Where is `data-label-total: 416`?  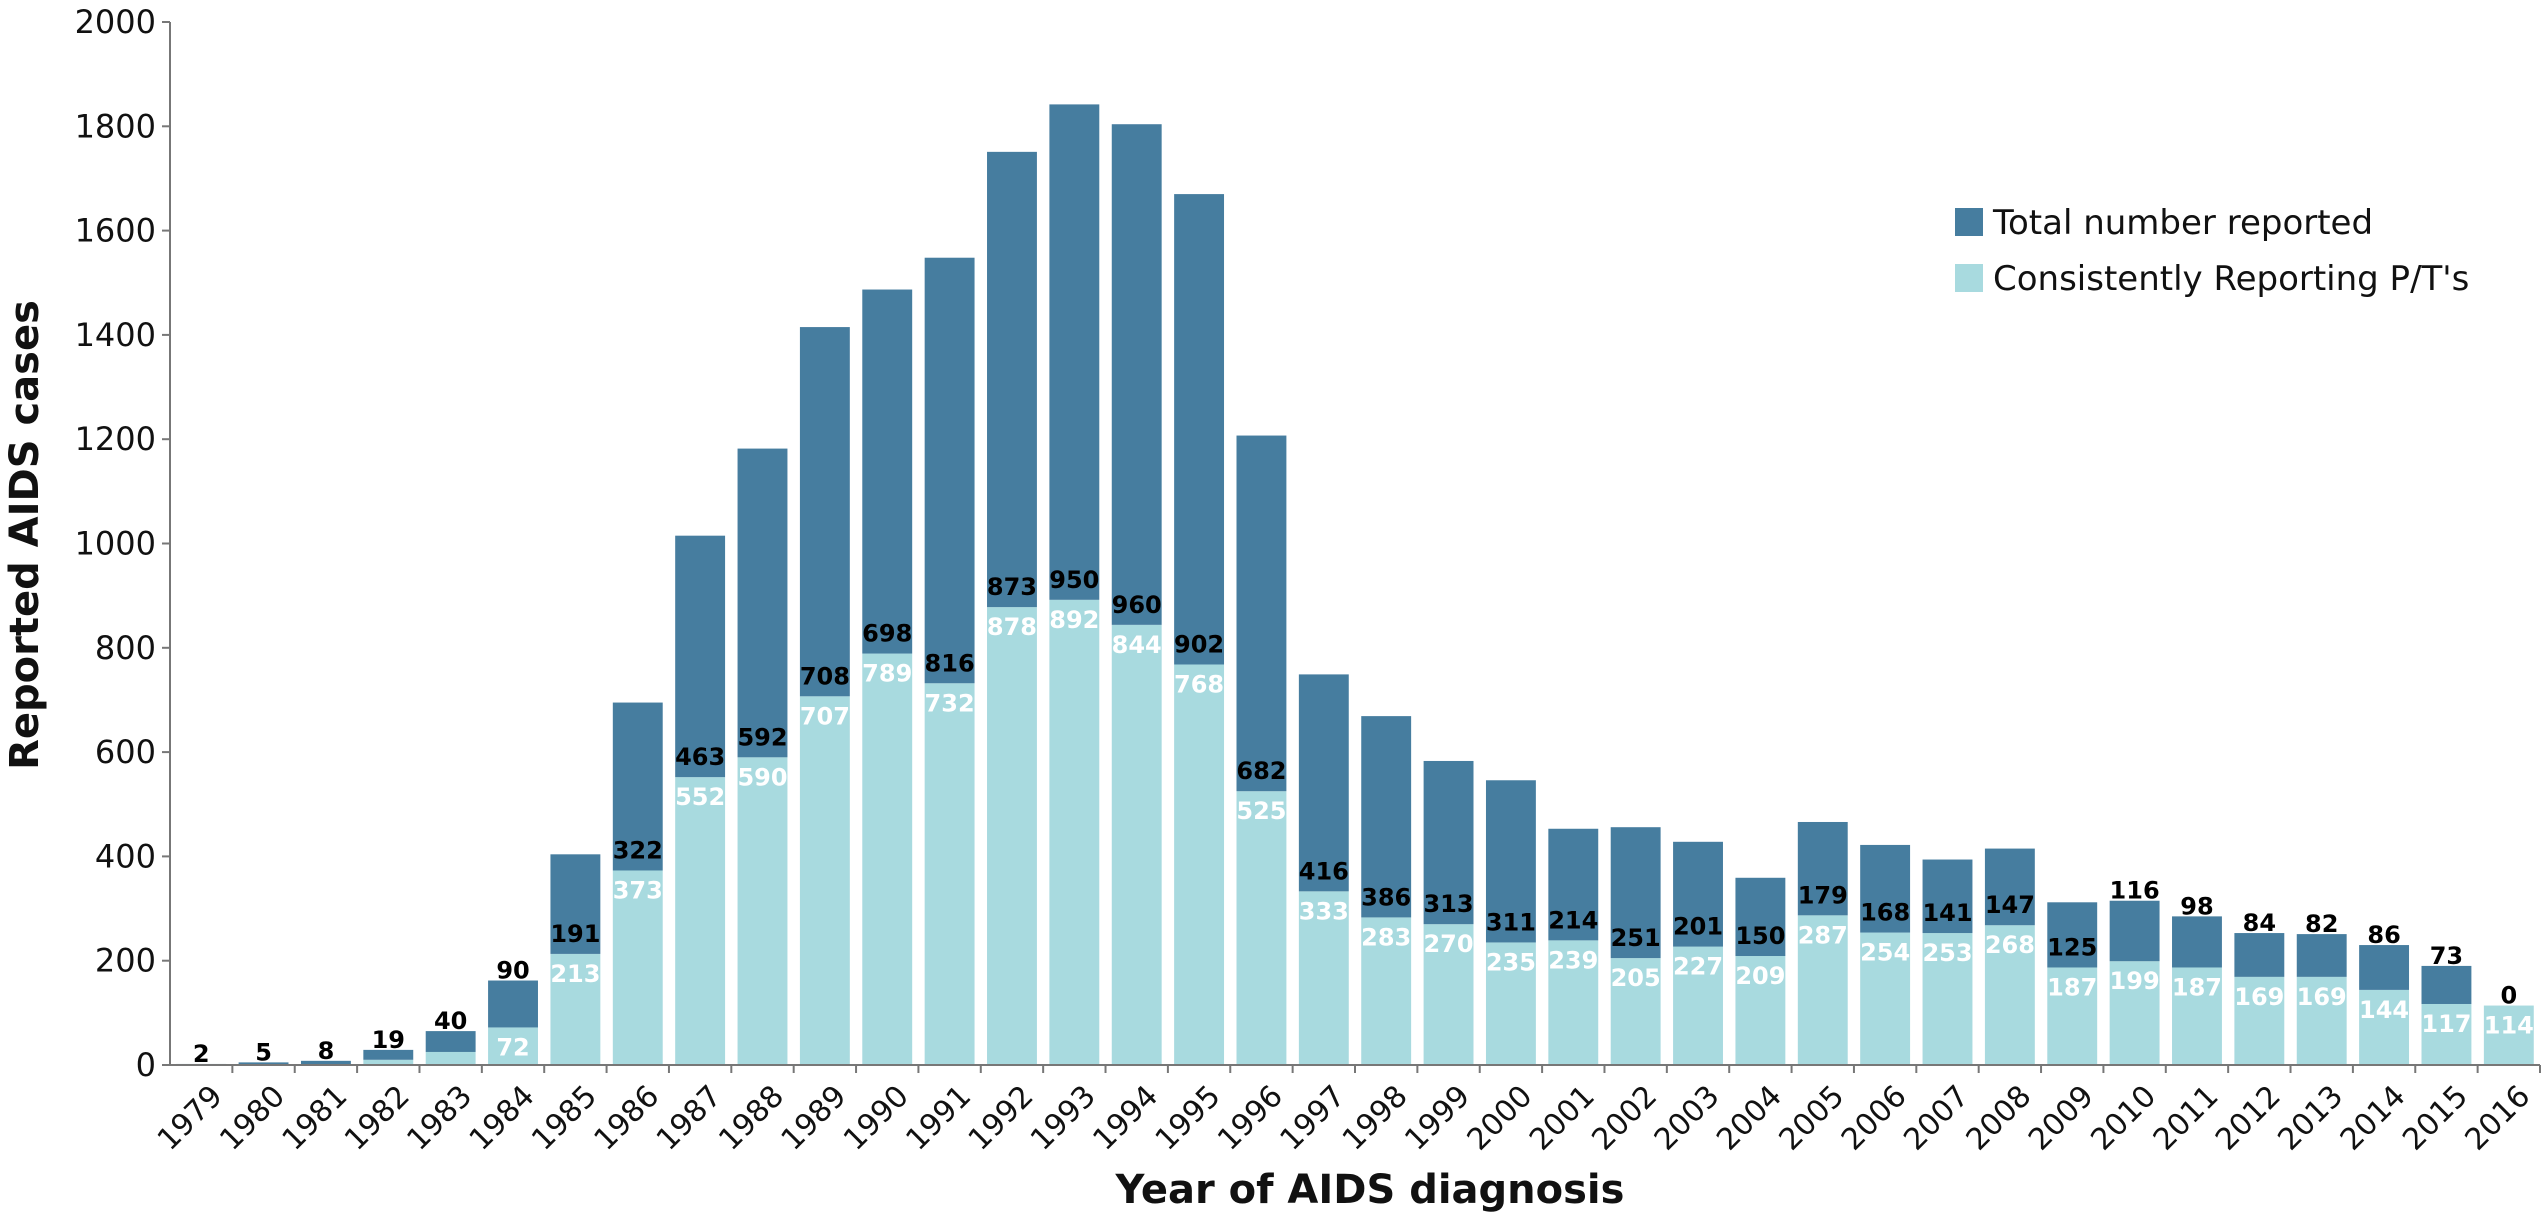
data-label-total: 416 is located at coordinates (1324, 871).